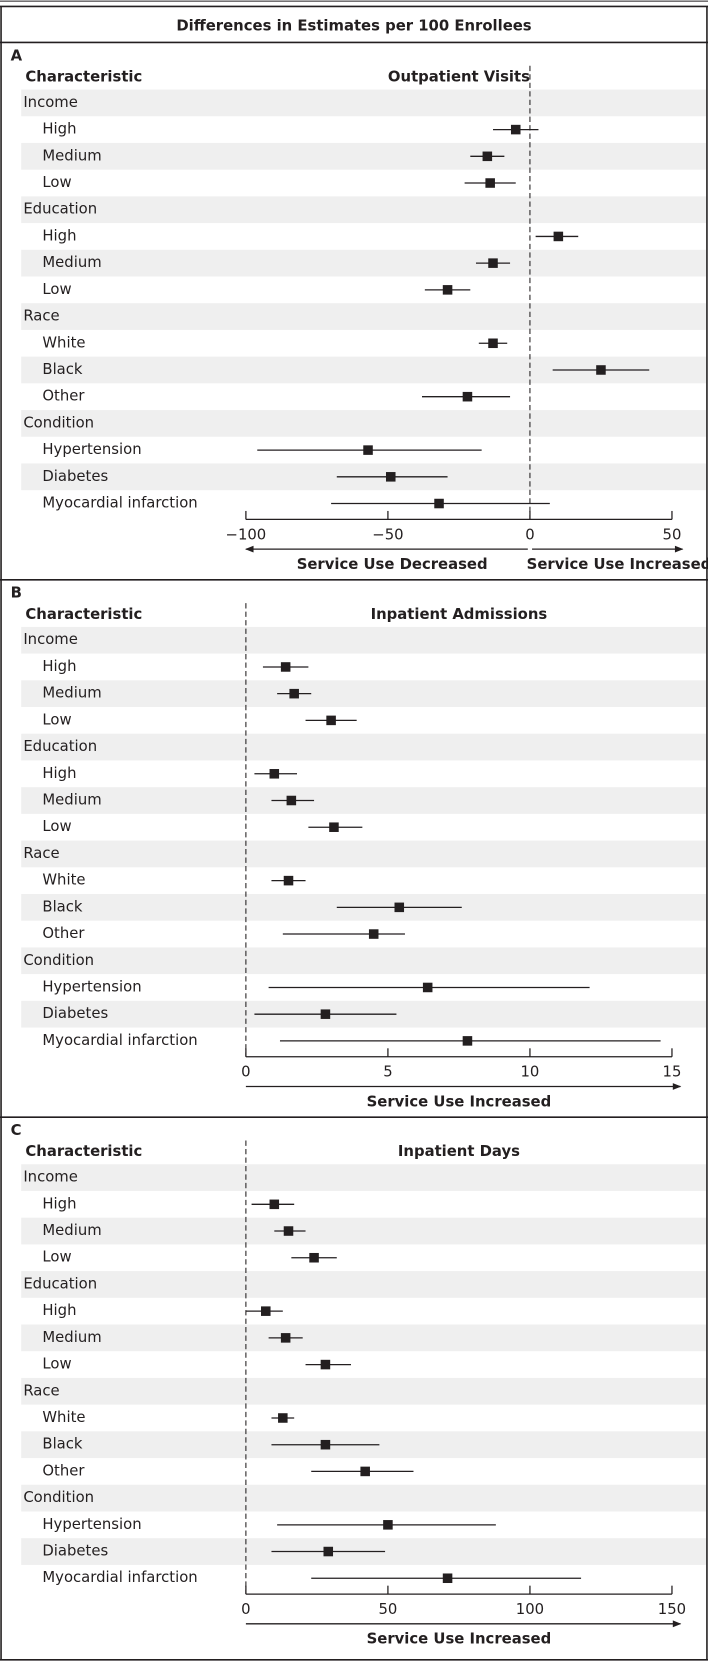 This screenshot has width=708, height=1661. What do you see at coordinates (58, 1497) in the screenshot?
I see `group-label: Condition` at bounding box center [58, 1497].